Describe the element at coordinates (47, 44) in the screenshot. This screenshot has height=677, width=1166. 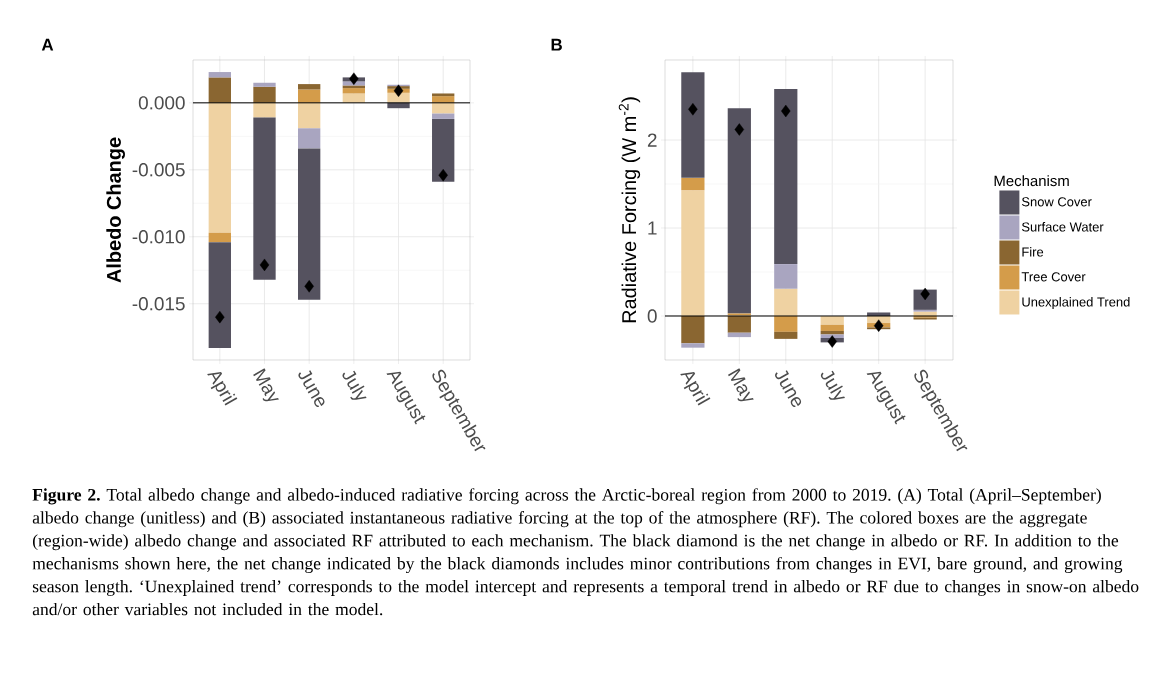
I see `text: A` at that location.